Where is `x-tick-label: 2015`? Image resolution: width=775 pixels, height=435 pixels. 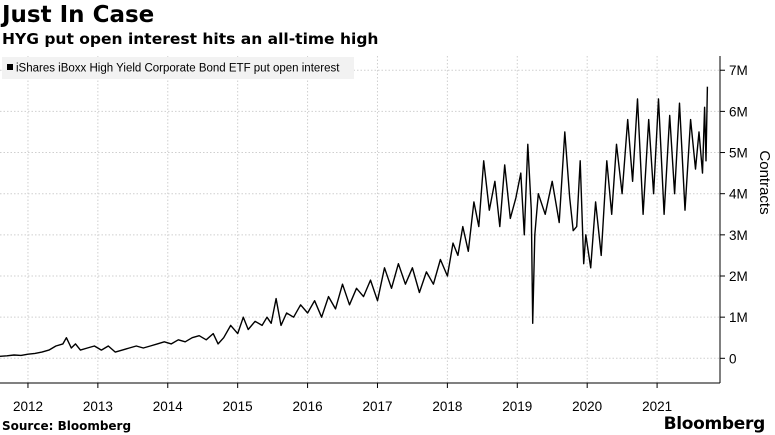
x-tick-label: 2015 is located at coordinates (238, 406).